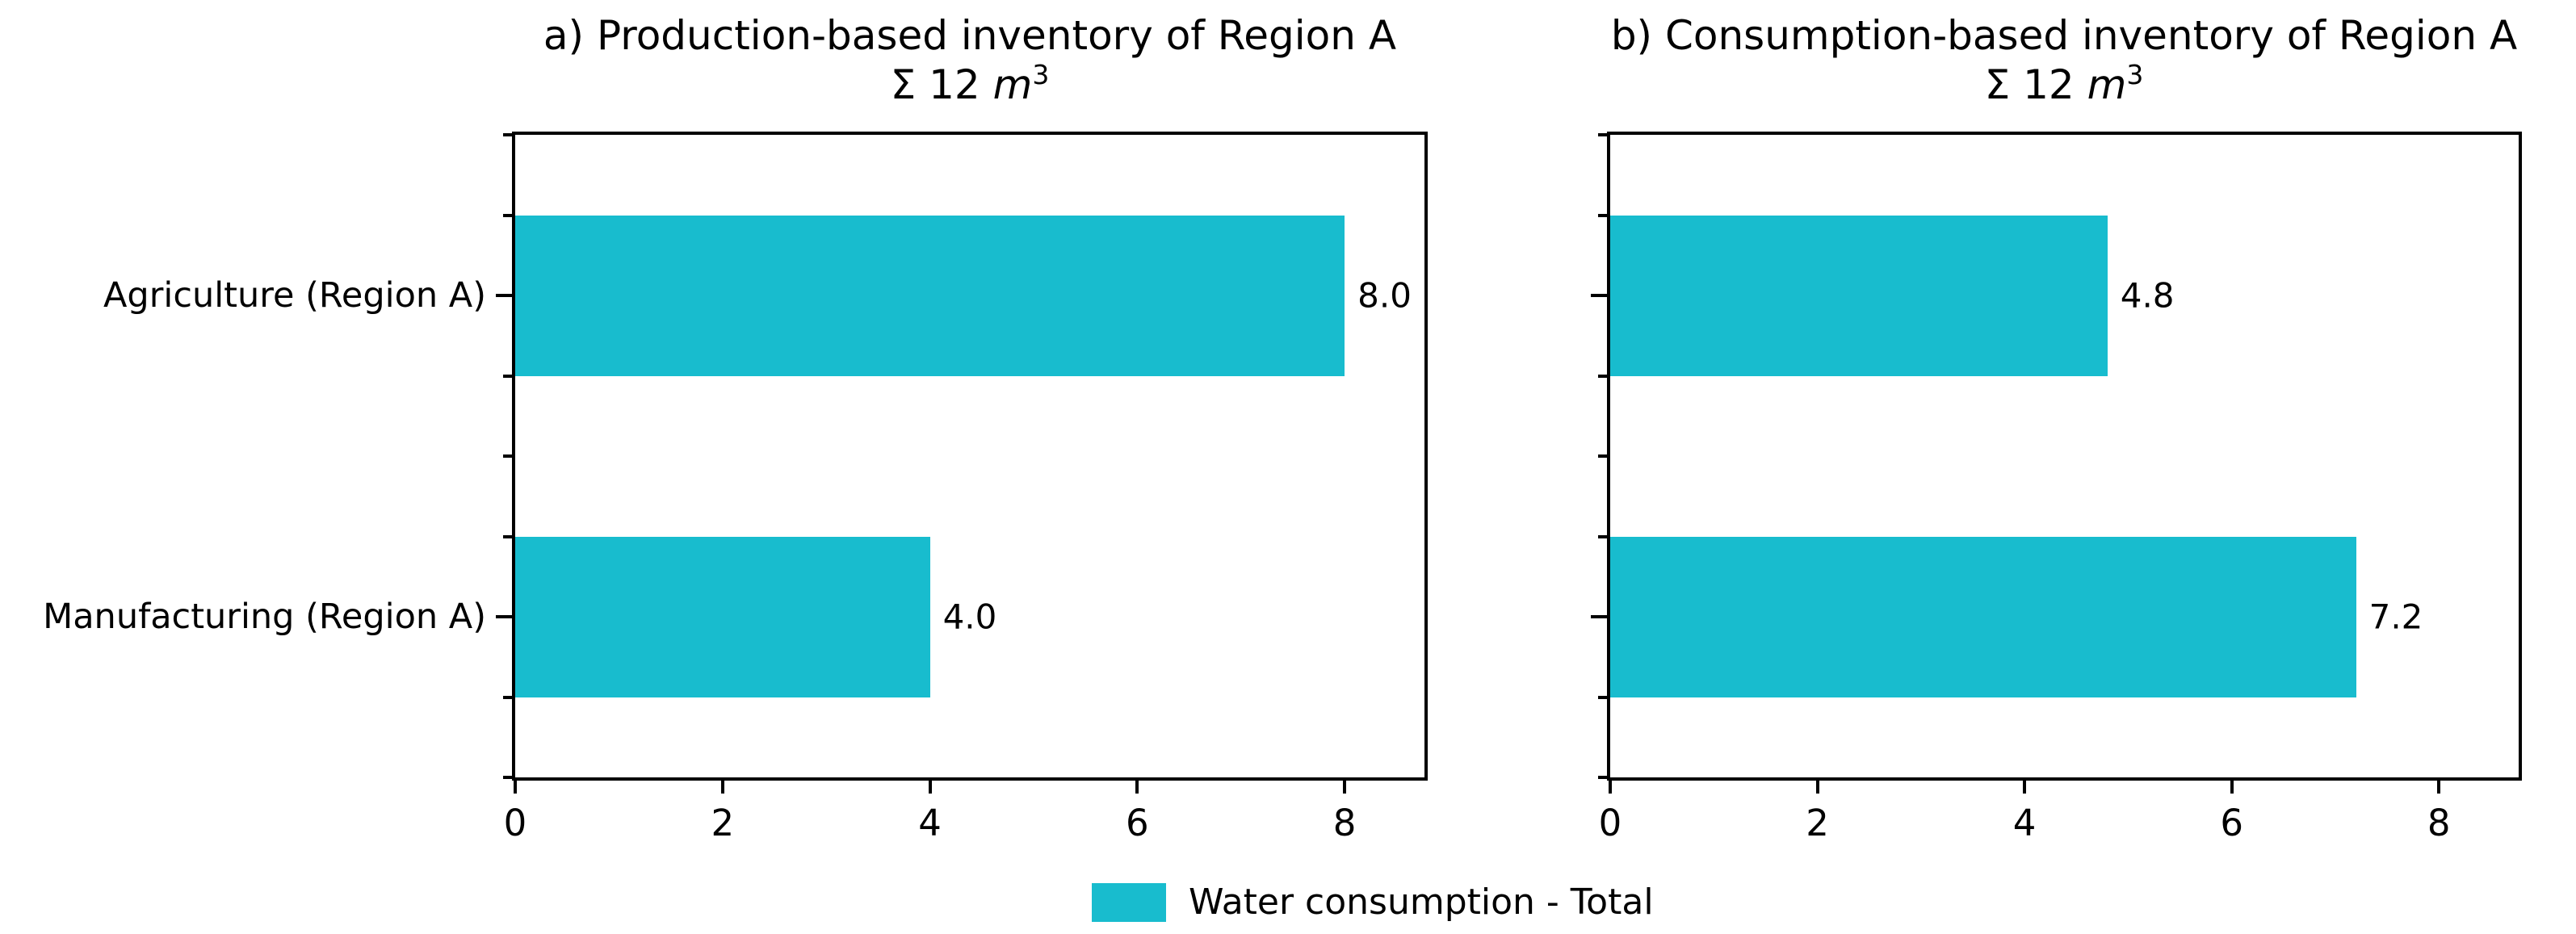 The height and width of the screenshot is (934, 2576). What do you see at coordinates (264, 617) in the screenshot?
I see `category-label: Manufacturing (Region A)` at bounding box center [264, 617].